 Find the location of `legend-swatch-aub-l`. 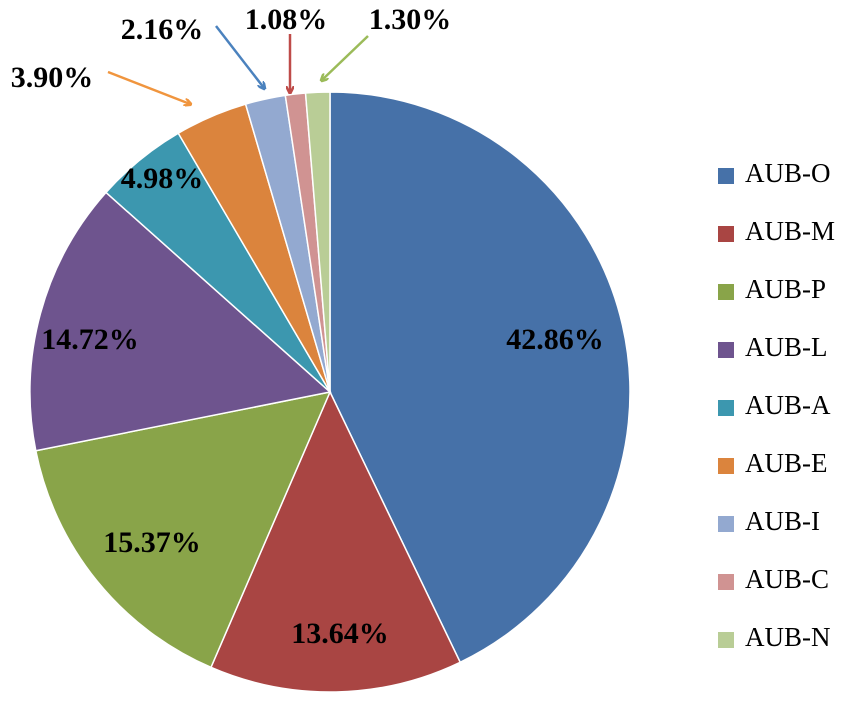

legend-swatch-aub-l is located at coordinates (726, 350).